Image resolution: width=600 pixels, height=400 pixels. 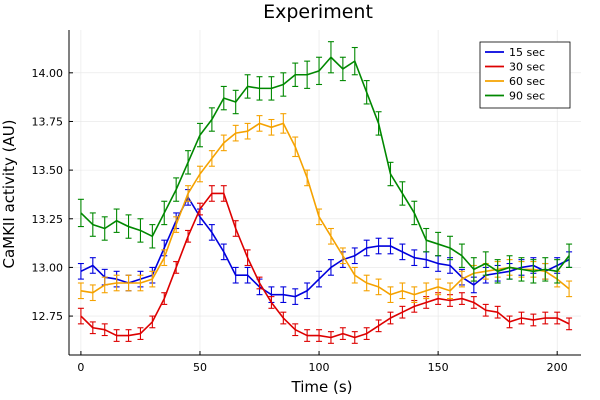 I want to click on legend-label: 15 sec, so click(x=527, y=52).